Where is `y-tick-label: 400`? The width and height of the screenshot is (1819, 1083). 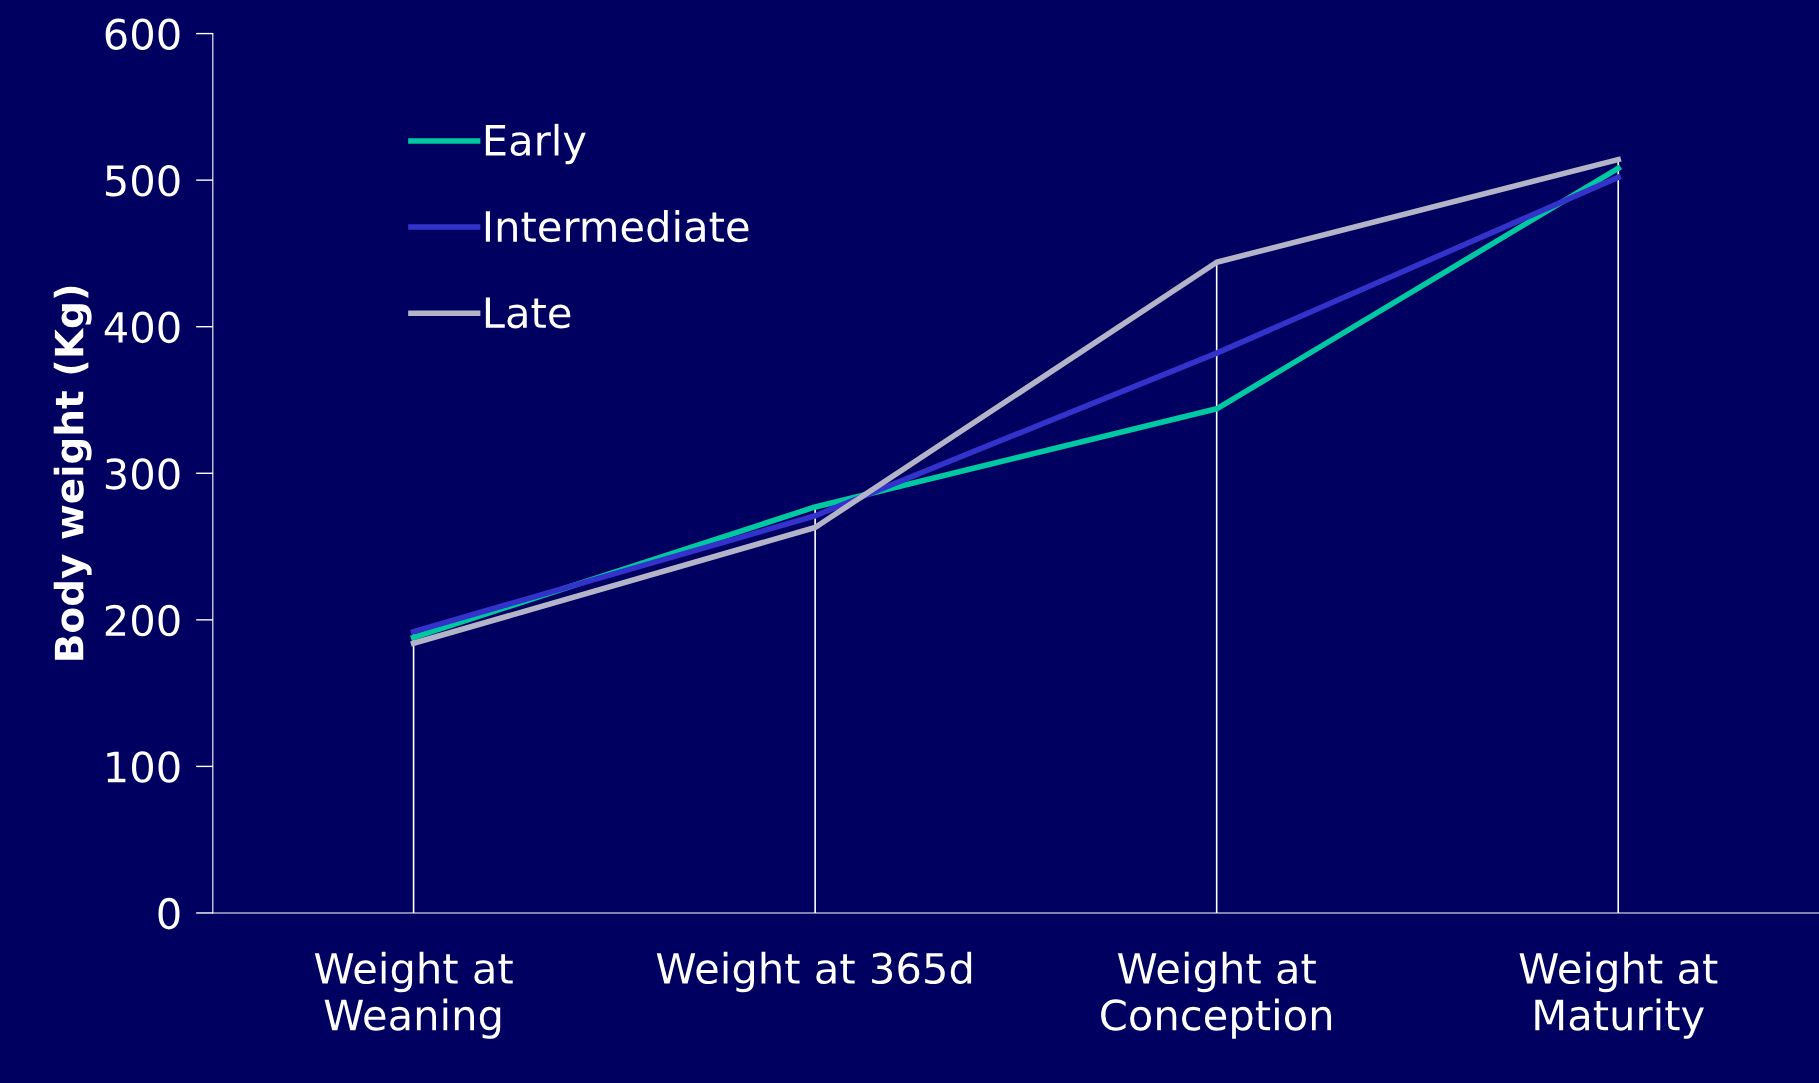 y-tick-label: 400 is located at coordinates (142, 327).